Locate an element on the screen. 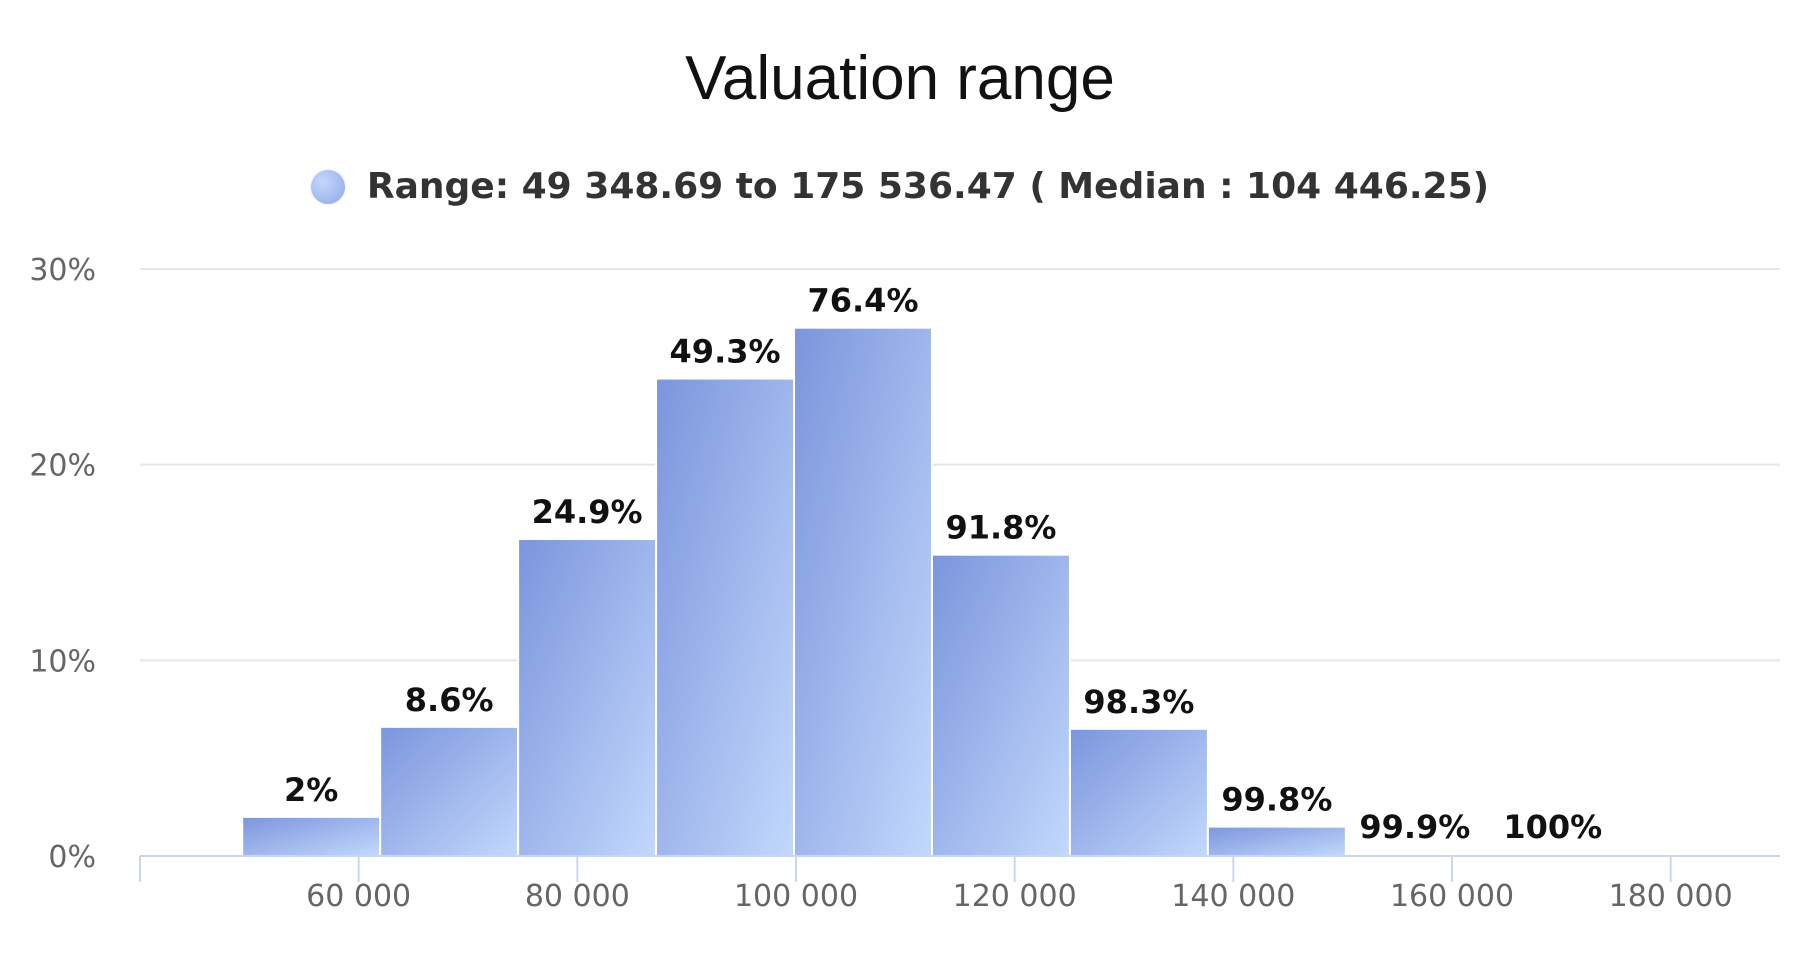 This screenshot has height=962, width=1800. y-tick-label: 0% is located at coordinates (72, 857).